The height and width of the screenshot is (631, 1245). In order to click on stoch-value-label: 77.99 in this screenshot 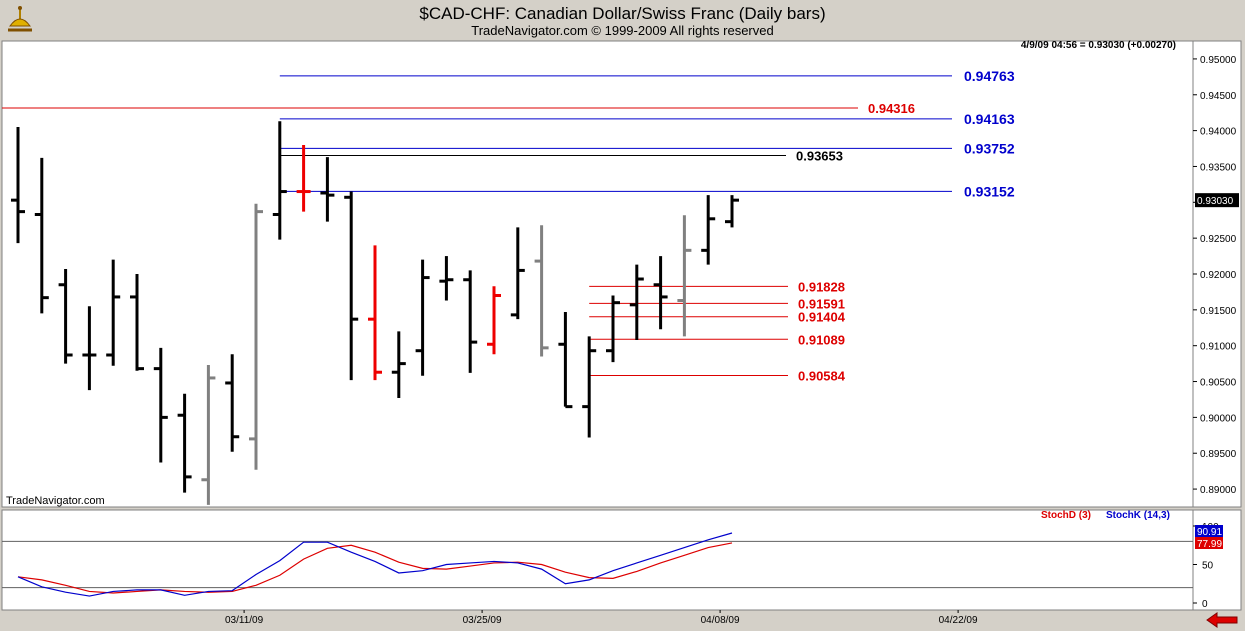, I will do `click(1209, 544)`.